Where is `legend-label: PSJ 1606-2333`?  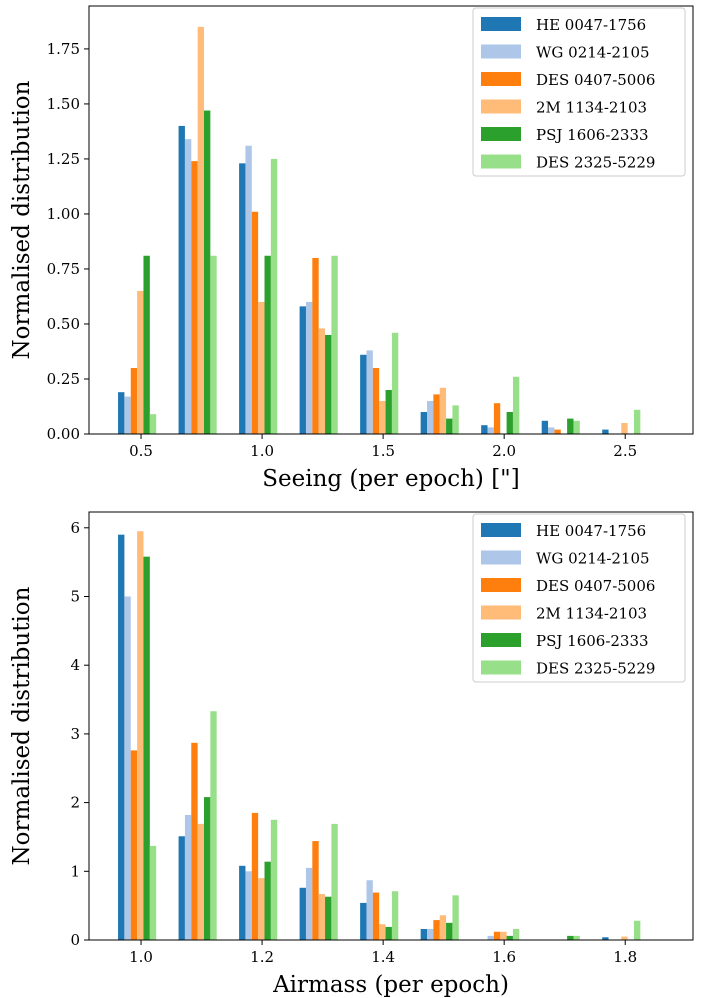 legend-label: PSJ 1606-2333 is located at coordinates (592, 135).